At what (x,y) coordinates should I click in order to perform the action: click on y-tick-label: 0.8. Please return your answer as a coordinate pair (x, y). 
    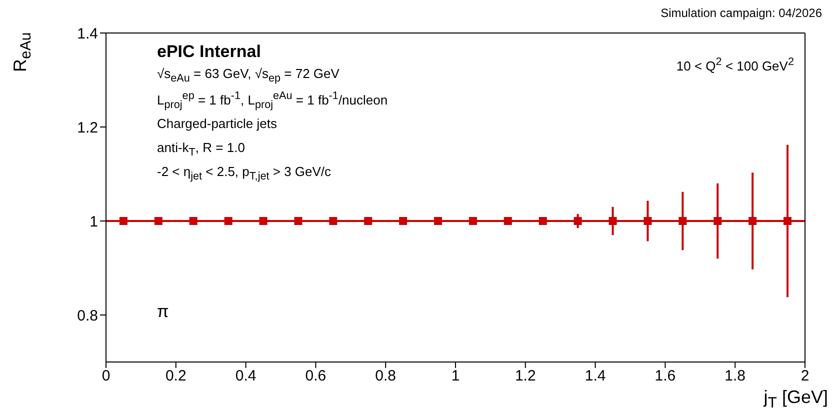
    Looking at the image, I should click on (87, 315).